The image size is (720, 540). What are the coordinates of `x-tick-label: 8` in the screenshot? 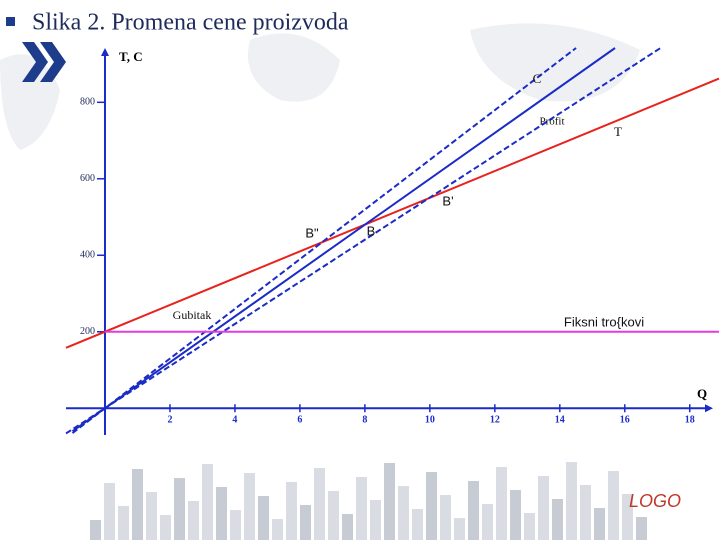 It's located at (364, 420).